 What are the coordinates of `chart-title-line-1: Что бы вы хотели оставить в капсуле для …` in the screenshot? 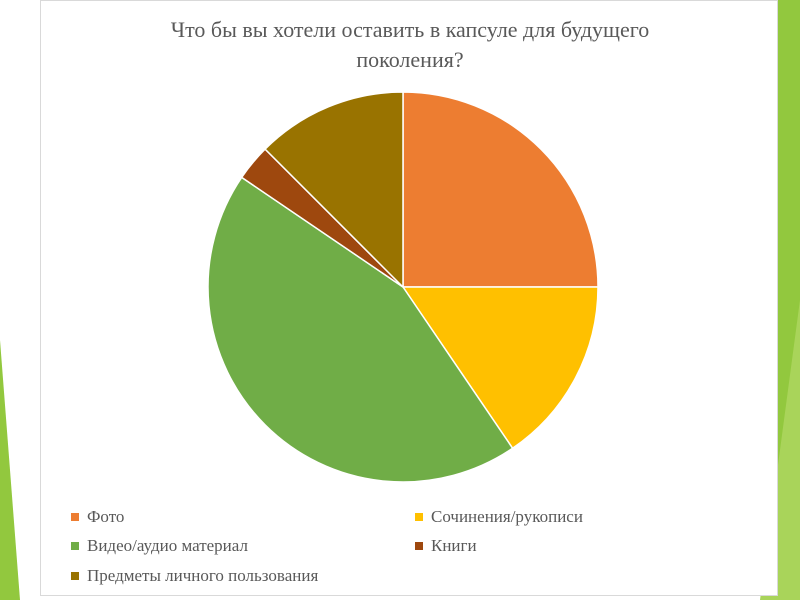 It's located at (410, 29).